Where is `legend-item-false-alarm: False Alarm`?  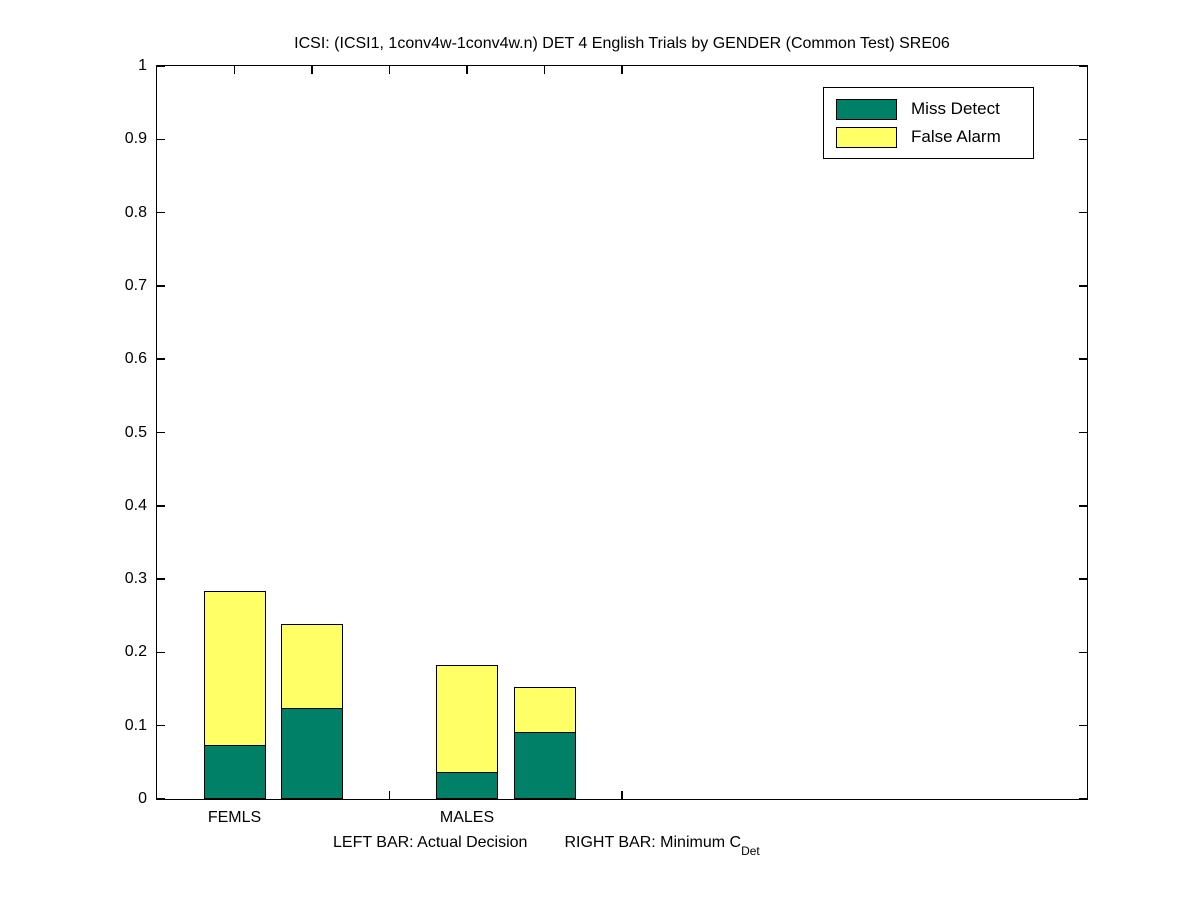 legend-item-false-alarm: False Alarm is located at coordinates (934, 137).